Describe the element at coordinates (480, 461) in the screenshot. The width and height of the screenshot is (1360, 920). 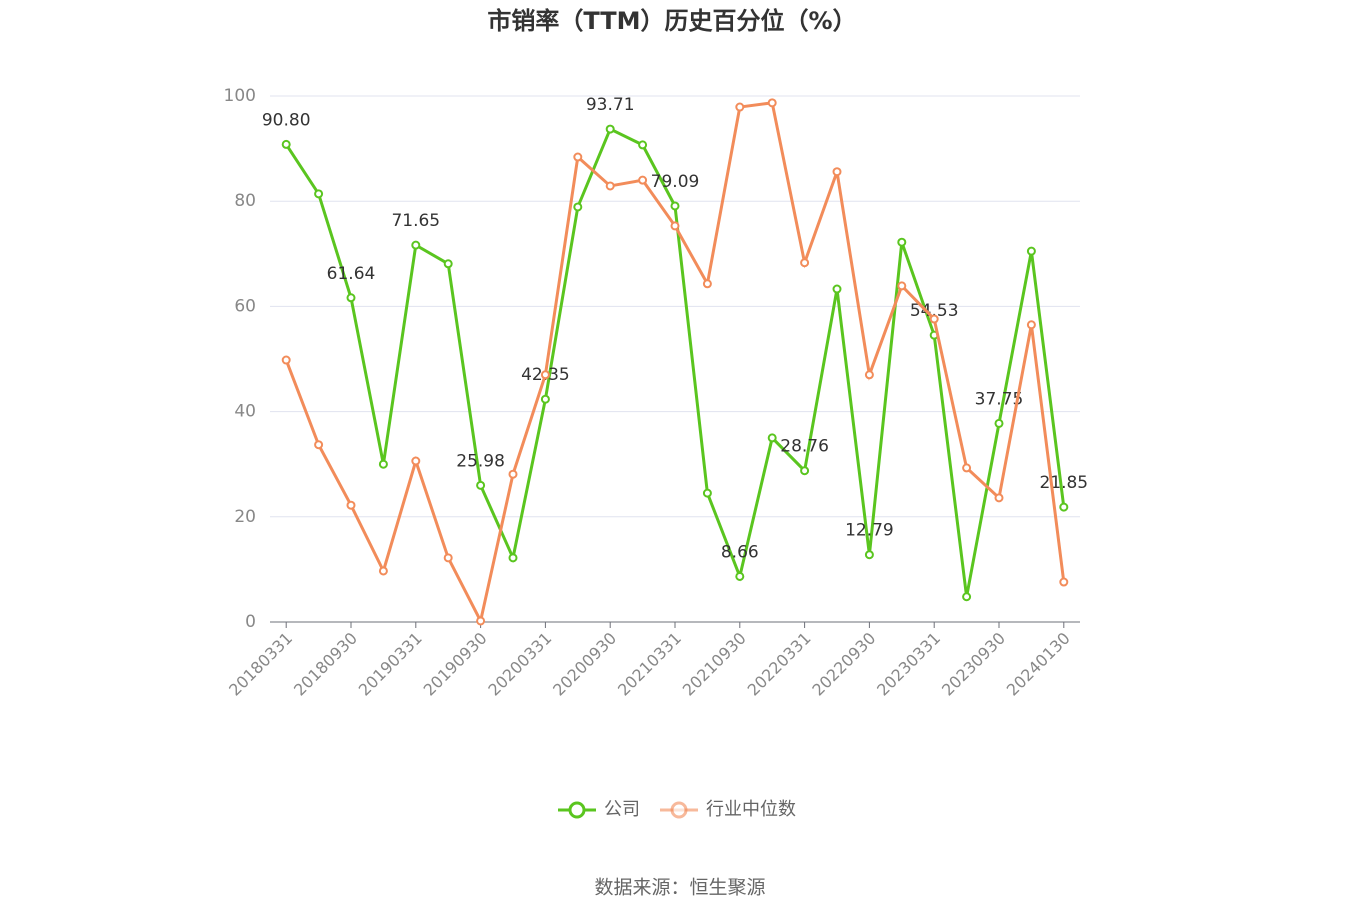
I see `data-label: 25.98` at that location.